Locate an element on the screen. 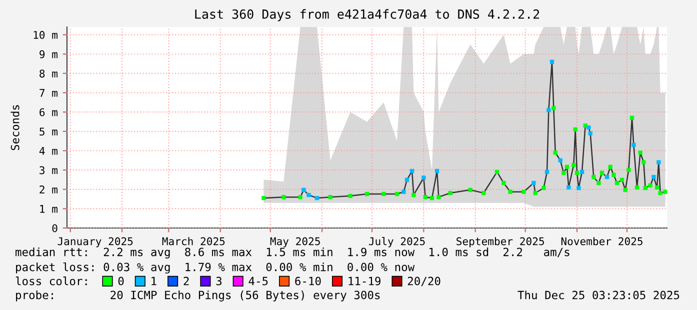 The width and height of the screenshot is (697, 310). y-tick-label: 6 m is located at coordinates (49, 112).